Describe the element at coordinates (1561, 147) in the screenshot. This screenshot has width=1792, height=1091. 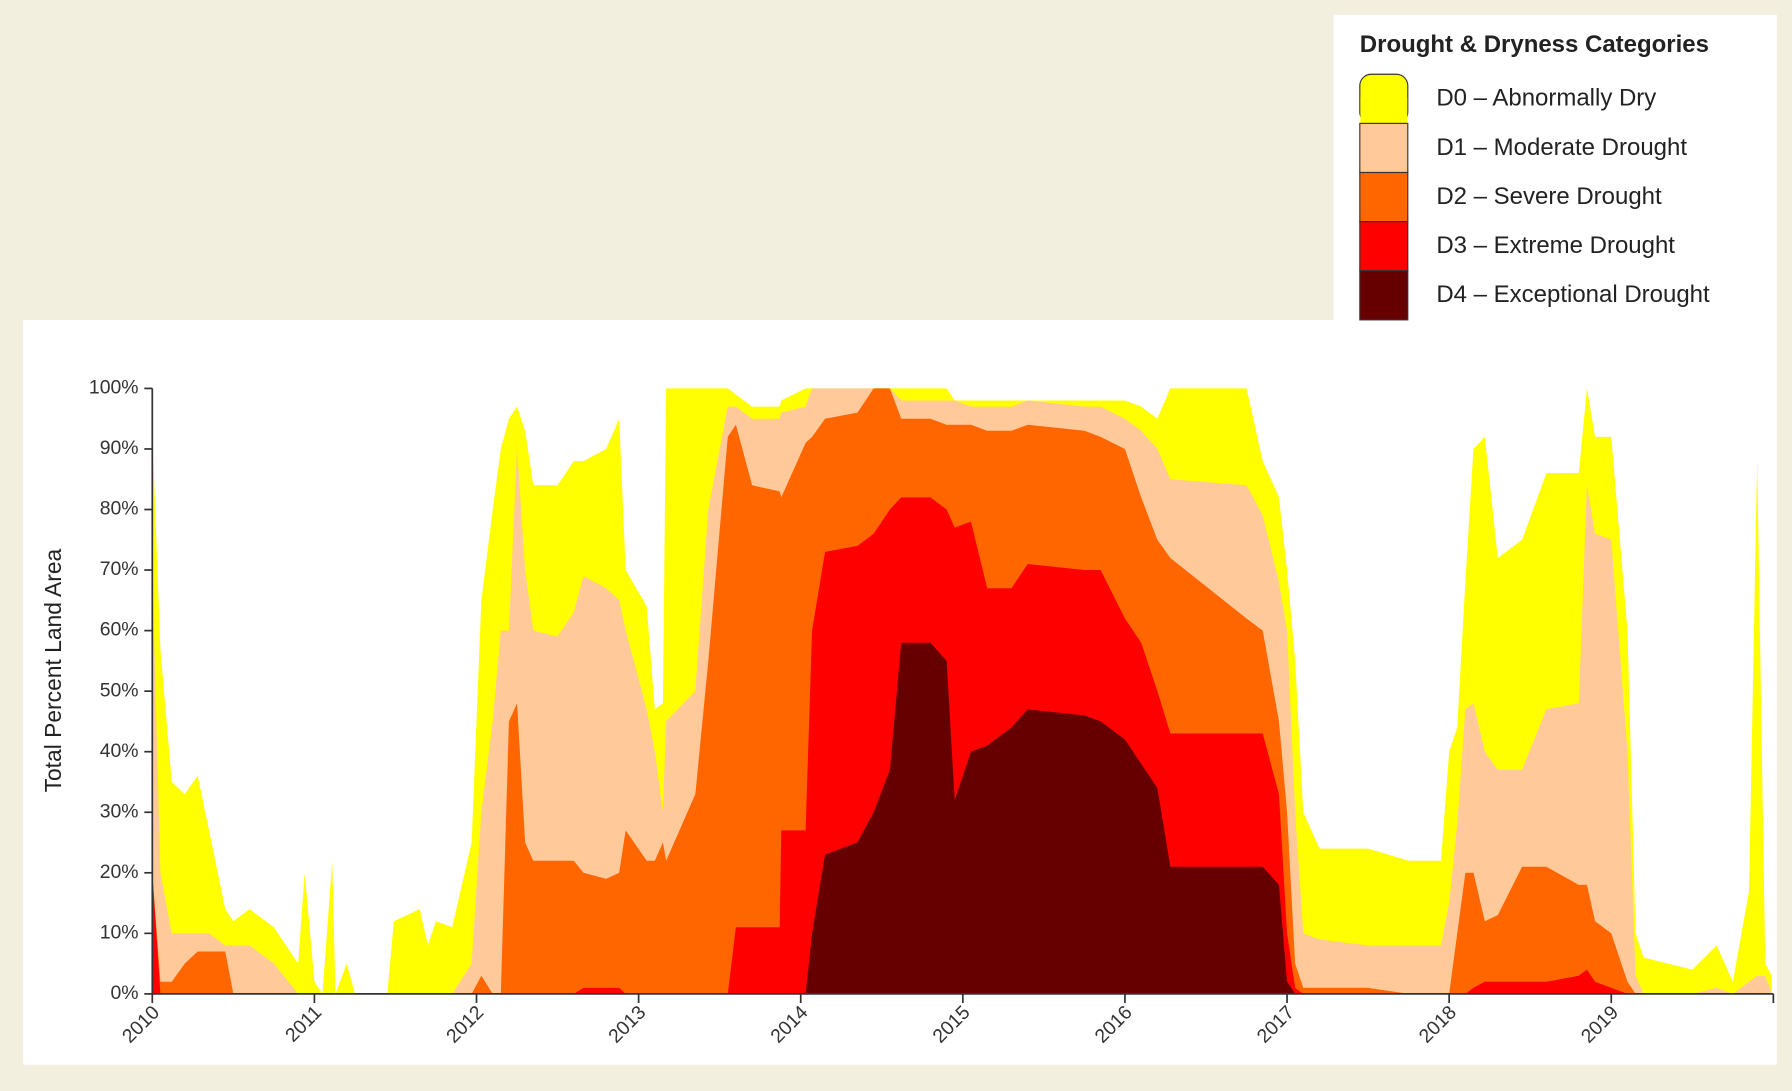
I see `legend-label: D1 – Moderate Drought` at that location.